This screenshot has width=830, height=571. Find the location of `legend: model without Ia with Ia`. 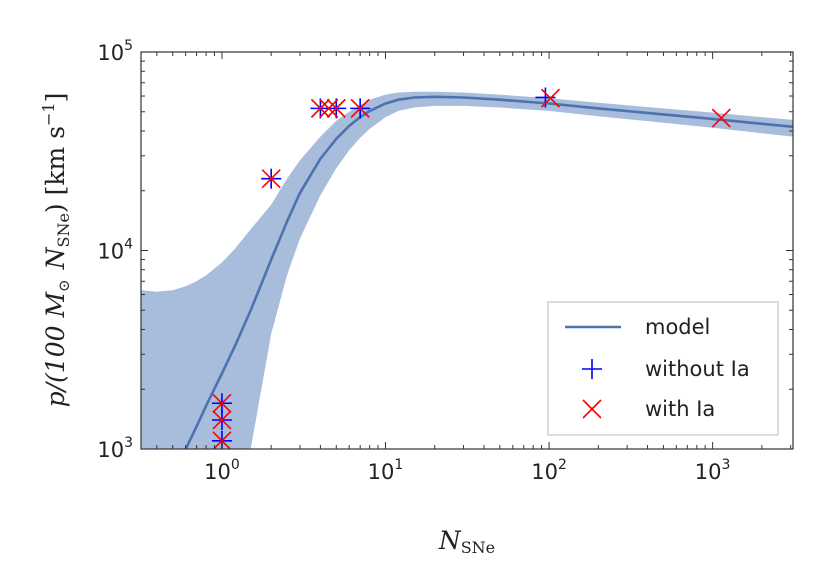

legend: model without Ia with Ia is located at coordinates (663, 368).